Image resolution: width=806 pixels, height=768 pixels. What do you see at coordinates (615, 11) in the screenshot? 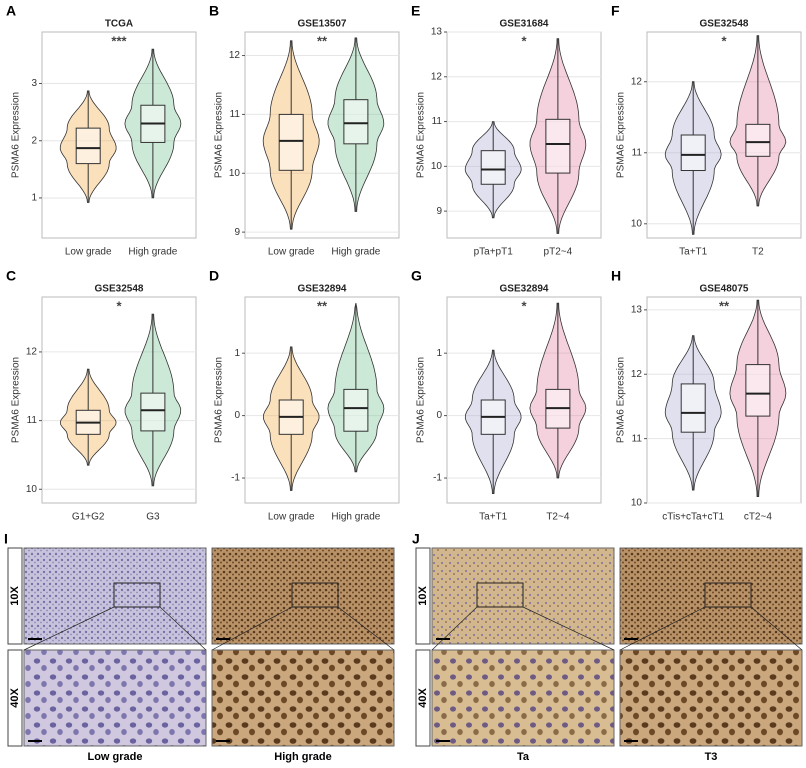
I see `panel-letter: F` at bounding box center [615, 11].